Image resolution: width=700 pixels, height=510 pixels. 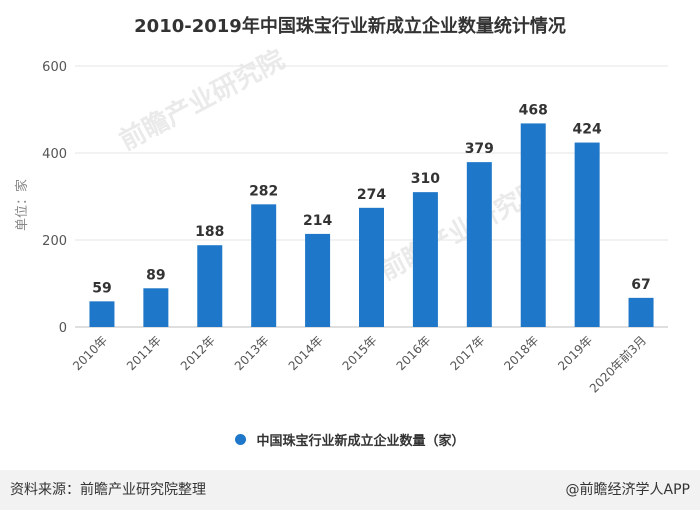 What do you see at coordinates (479, 149) in the screenshot?
I see `bar-value-label: 379` at bounding box center [479, 149].